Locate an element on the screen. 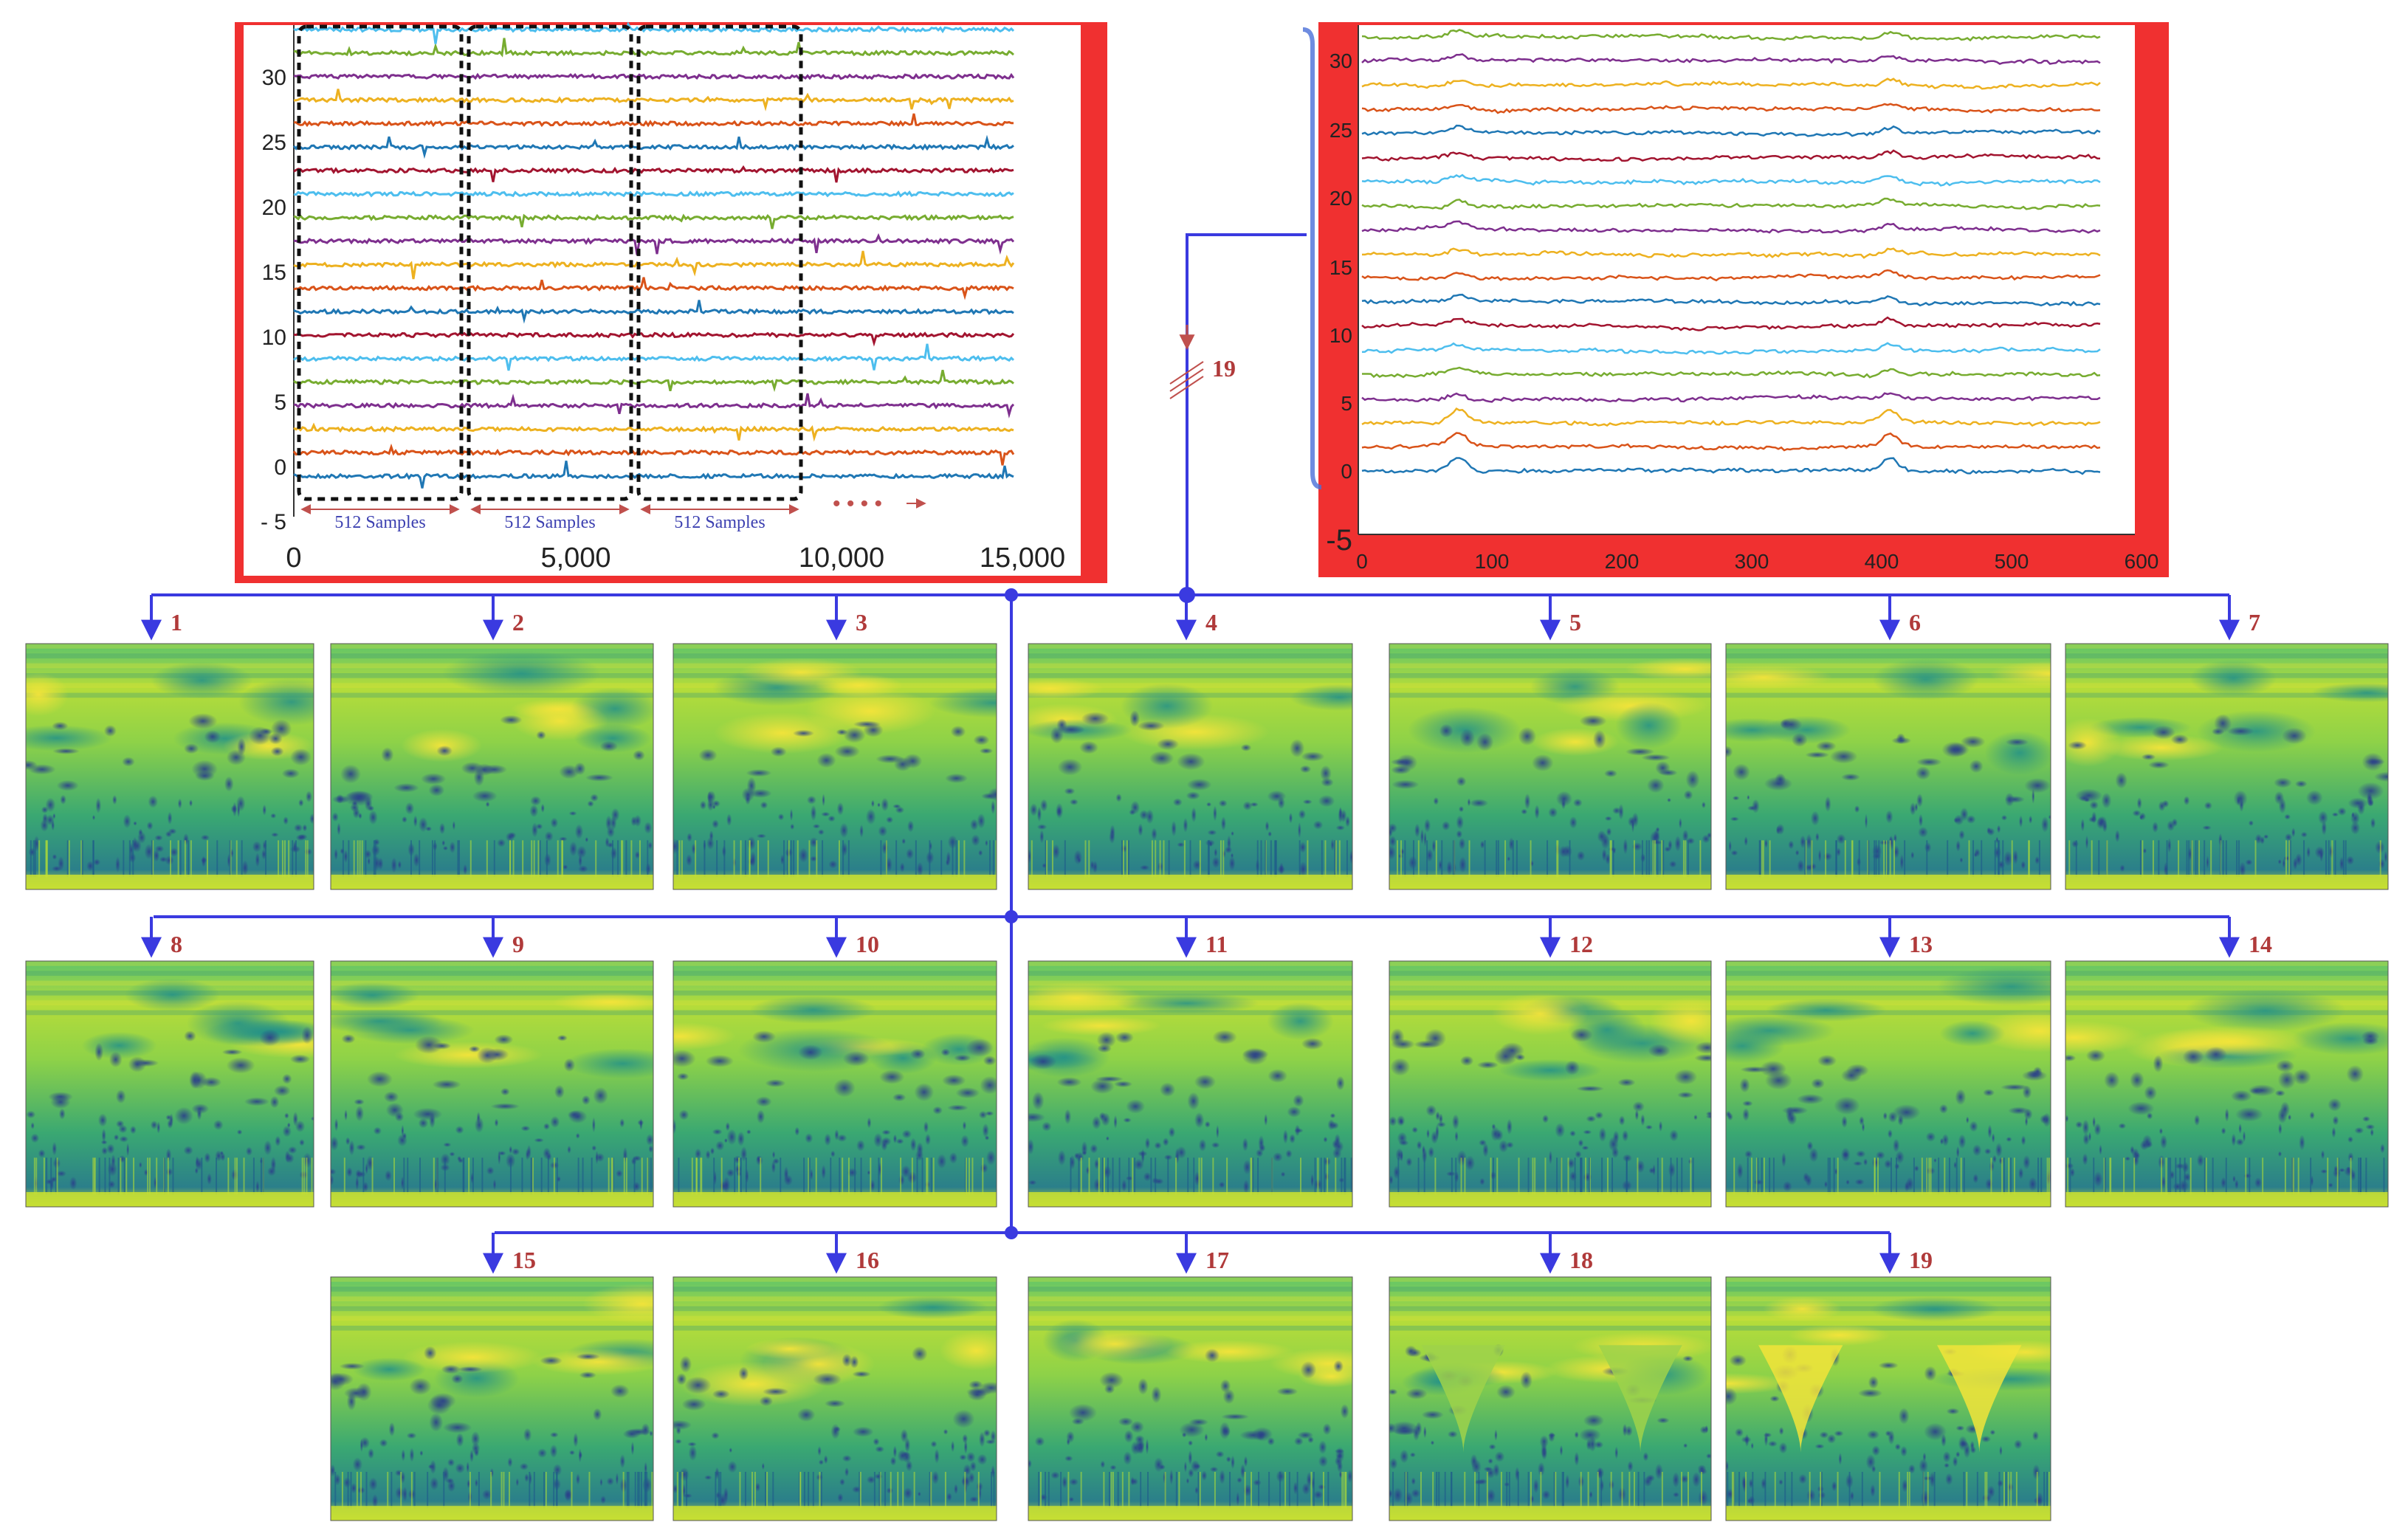 This screenshot has width=2408, height=1539. scalogram-number: 4 is located at coordinates (1211, 623).